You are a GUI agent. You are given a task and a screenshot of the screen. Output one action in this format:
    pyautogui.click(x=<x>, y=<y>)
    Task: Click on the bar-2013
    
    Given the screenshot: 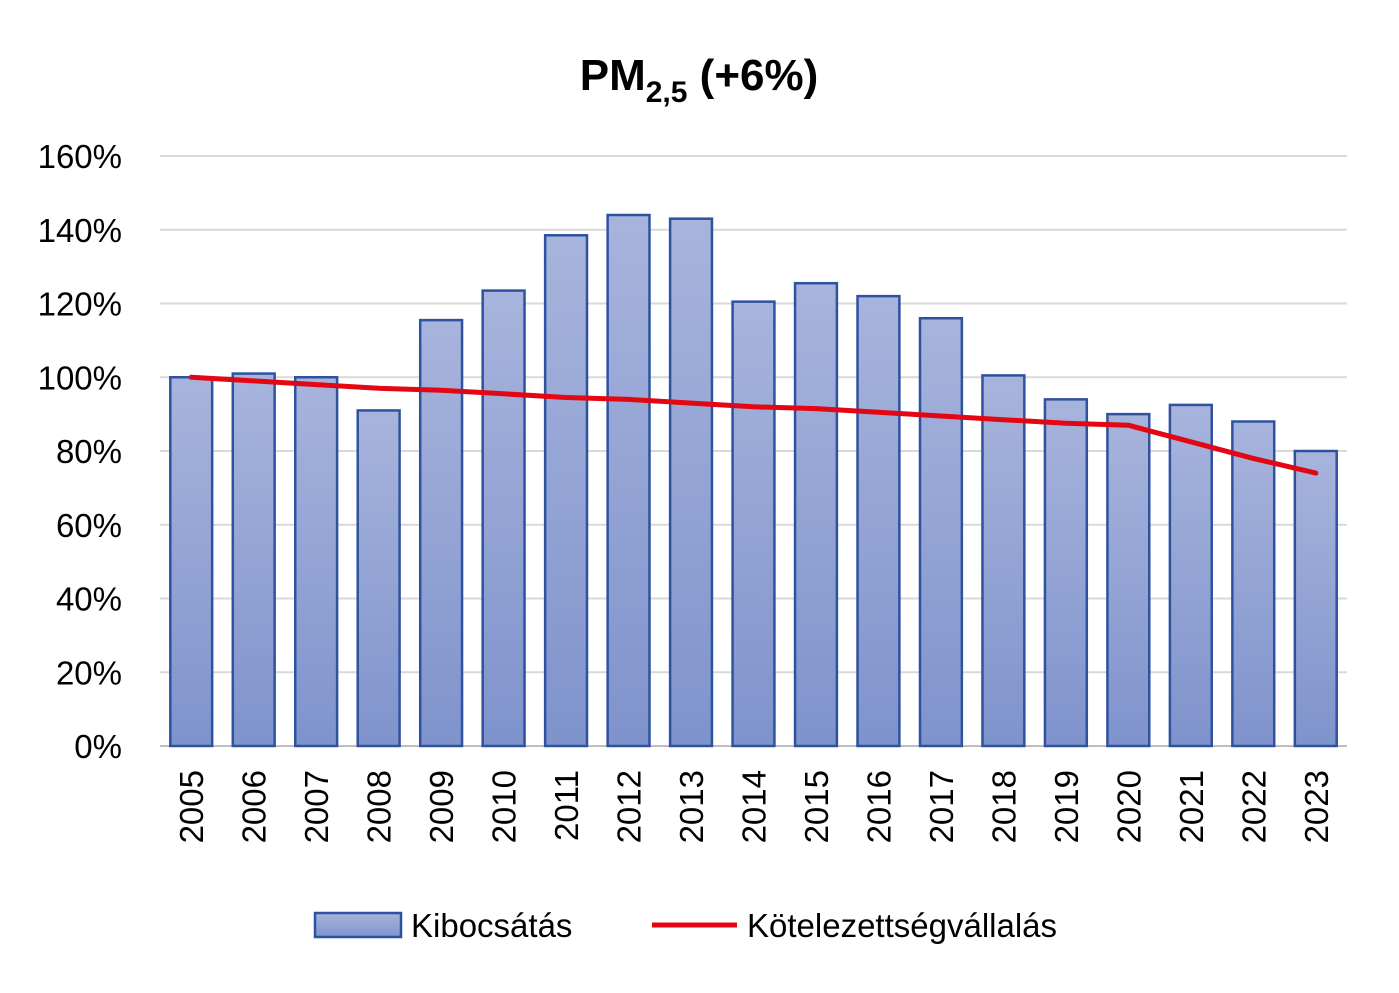 What is the action you would take?
    pyautogui.click(x=691, y=482)
    